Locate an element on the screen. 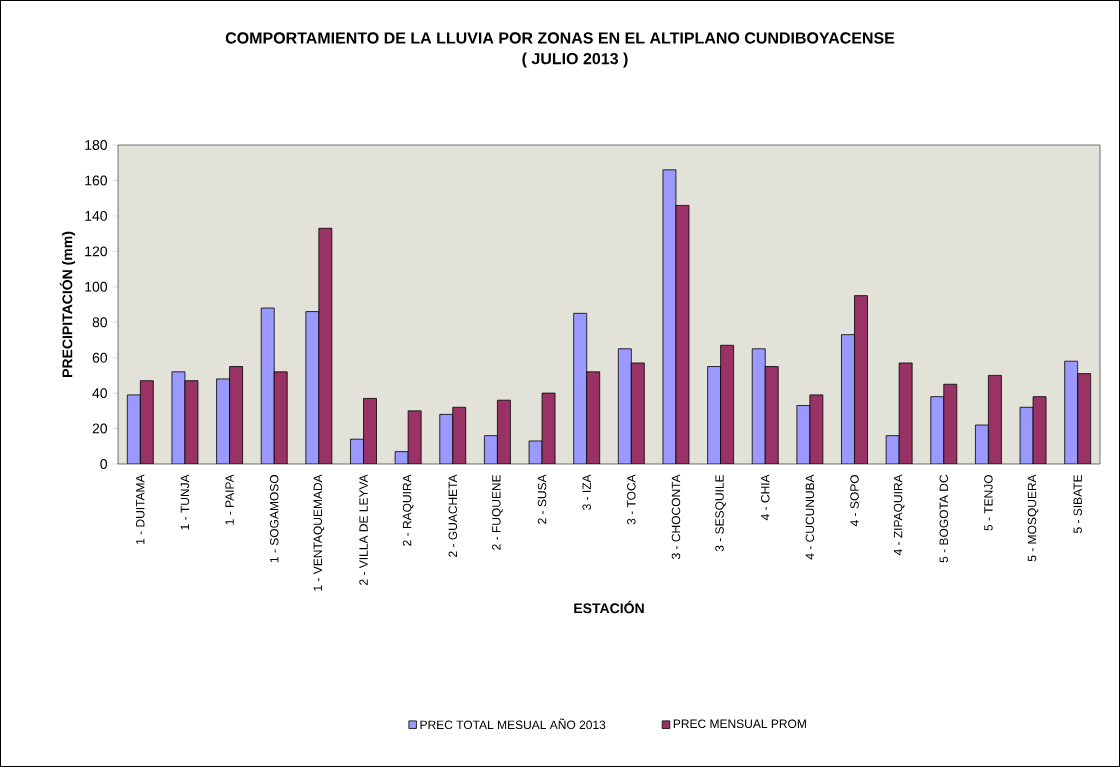  chart-title: COMPORTAMIENTO DE LA LLUVIA POR ZONAS EN EL ALTIPLANO CUNDIBOYACENSE is located at coordinates (560, 38).